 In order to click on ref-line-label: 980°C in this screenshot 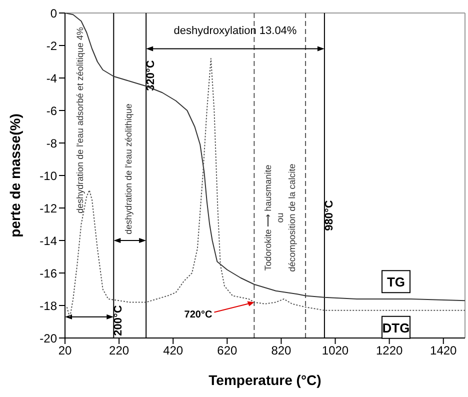, I will do `click(329, 215)`.